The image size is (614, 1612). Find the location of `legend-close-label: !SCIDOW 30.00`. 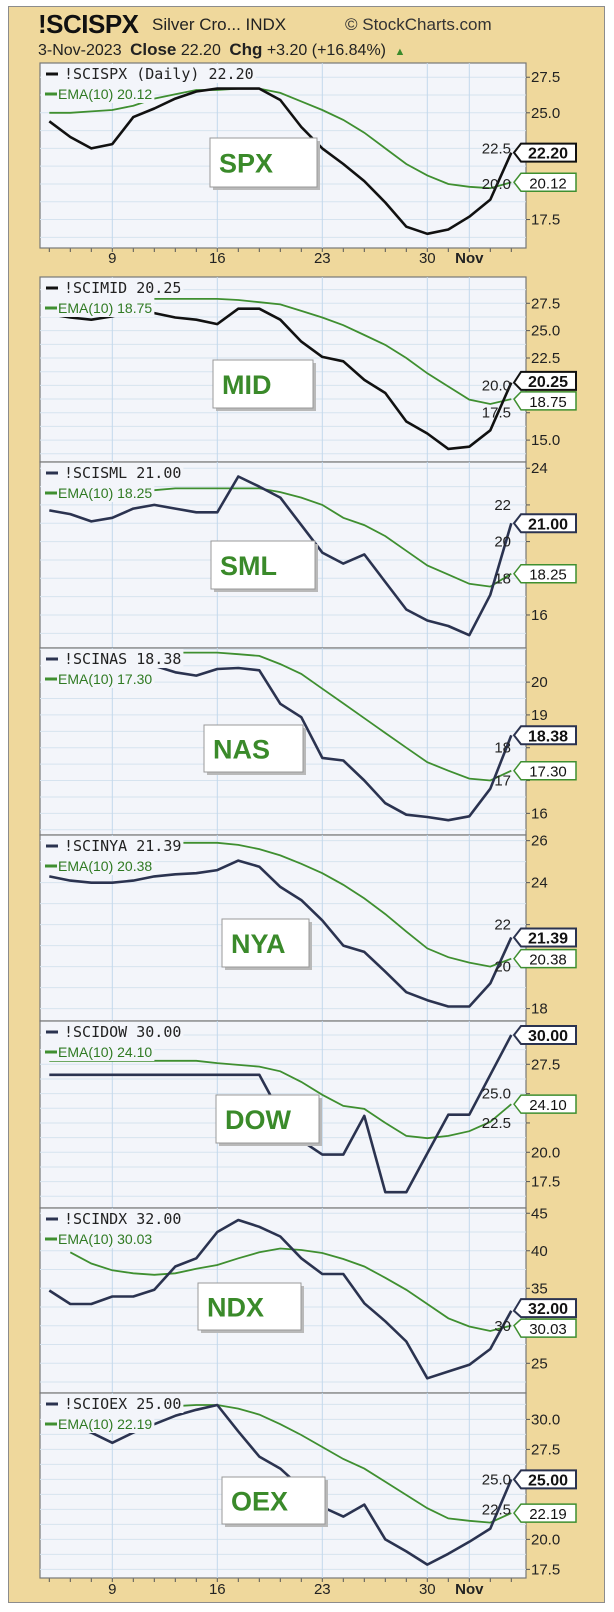

legend-close-label: !SCIDOW 30.00 is located at coordinates (122, 1032).